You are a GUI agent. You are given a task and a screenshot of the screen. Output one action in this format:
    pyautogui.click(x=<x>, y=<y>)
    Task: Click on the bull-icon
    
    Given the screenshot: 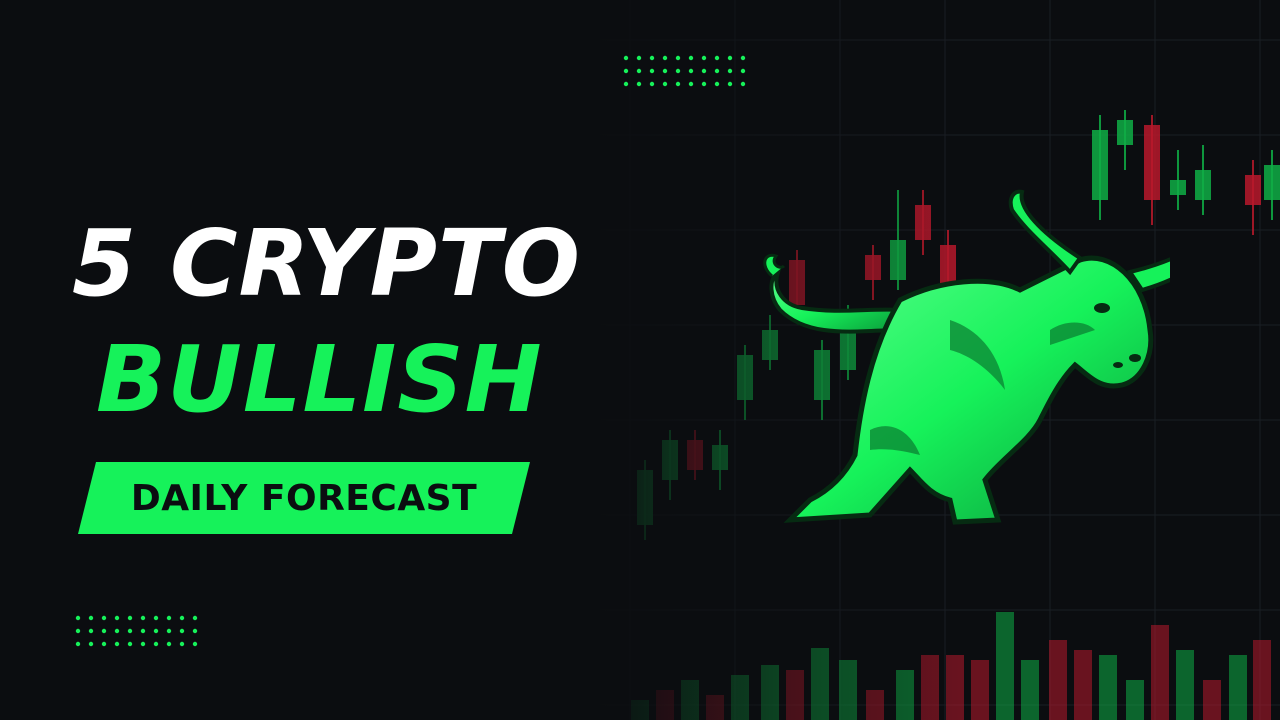 What is the action you would take?
    pyautogui.click(x=966, y=357)
    